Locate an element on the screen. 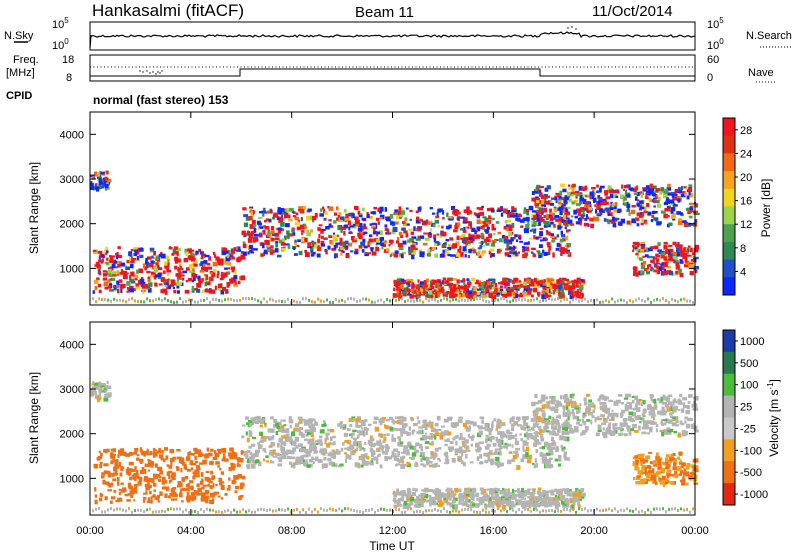 The width and height of the screenshot is (800, 554). power-colorbar-segment is located at coordinates (729, 268).